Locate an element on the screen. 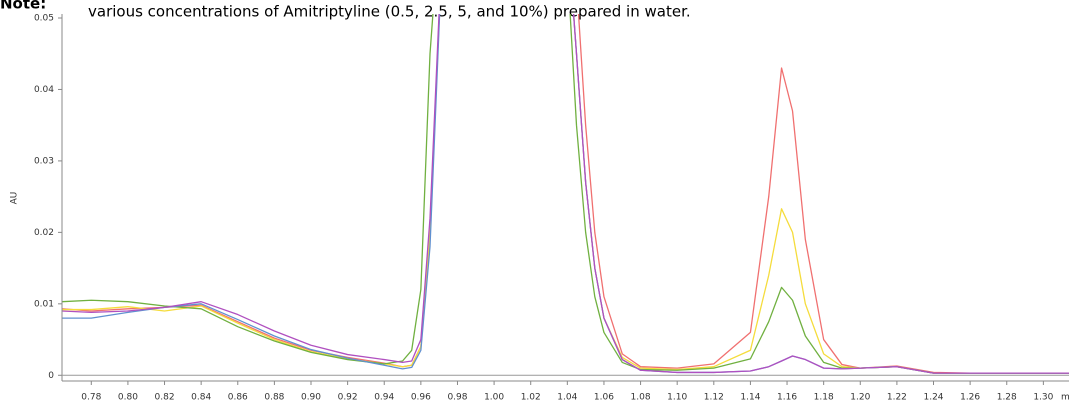 Image resolution: width=1069 pixels, height=407 pixels. x-tick-label: 0.84 is located at coordinates (201, 398).